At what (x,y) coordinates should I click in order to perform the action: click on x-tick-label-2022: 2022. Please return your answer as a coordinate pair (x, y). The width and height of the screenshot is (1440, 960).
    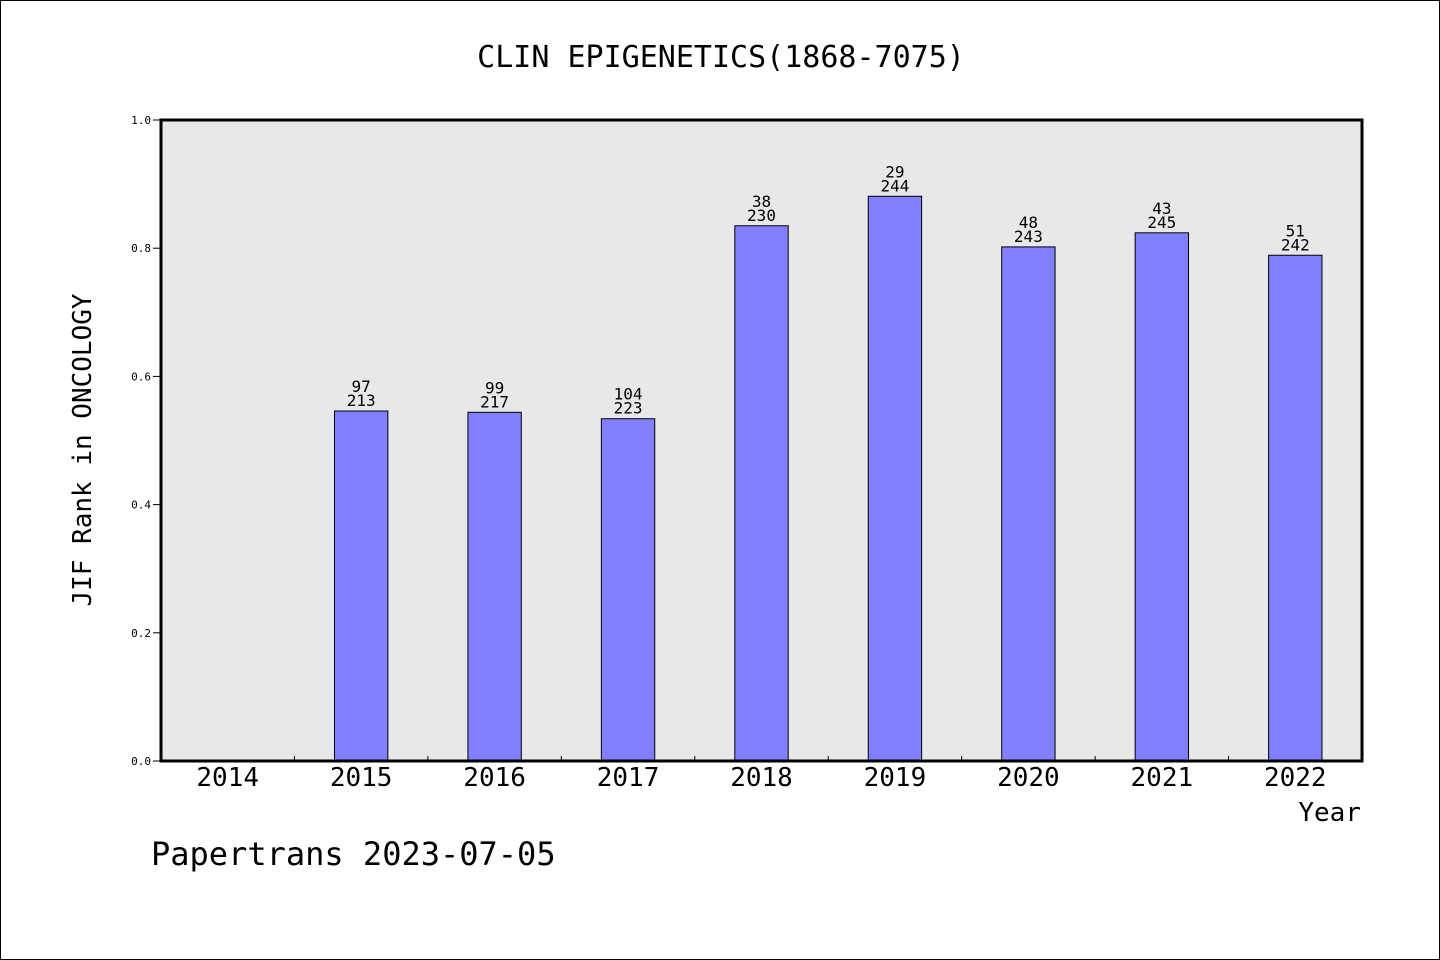
    Looking at the image, I should click on (1295, 778).